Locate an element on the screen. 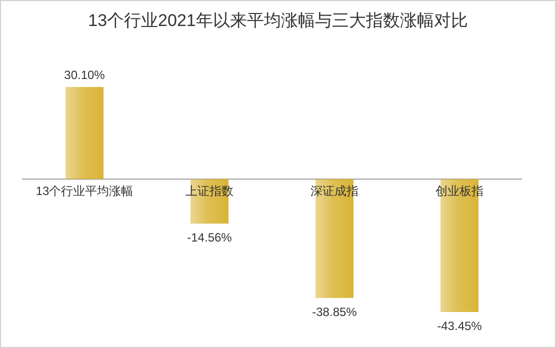  chart-title: 13个行业2021年以来平均涨幅与三大指数涨幅对比 is located at coordinates (278, 20).